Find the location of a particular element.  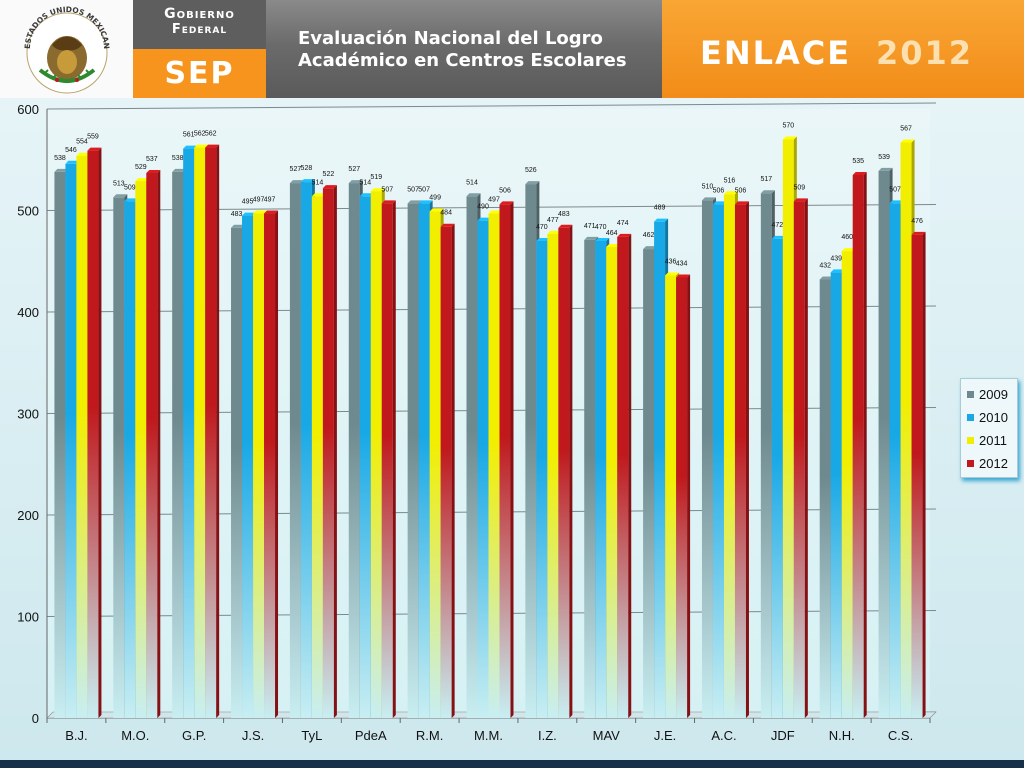

title-line2: Académico en Centros Escolares is located at coordinates (462, 60).